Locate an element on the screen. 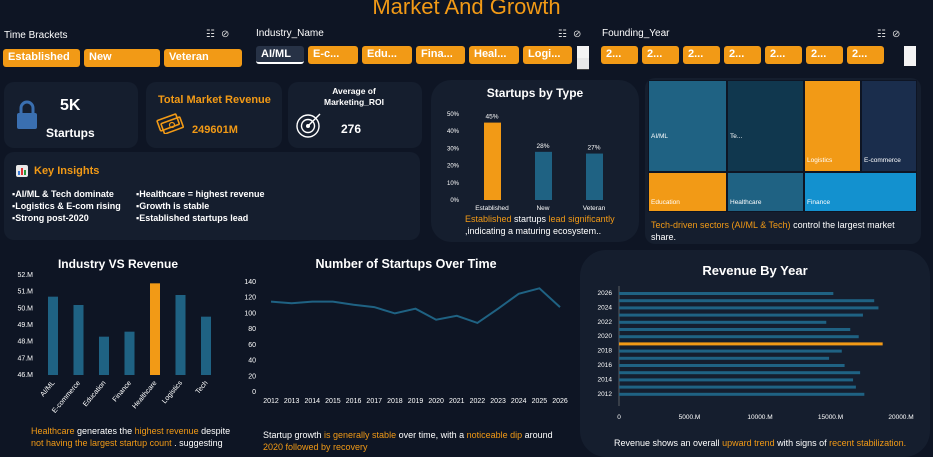 Image resolution: width=933 pixels, height=457 pixels. data-label: 27% is located at coordinates (593, 148).